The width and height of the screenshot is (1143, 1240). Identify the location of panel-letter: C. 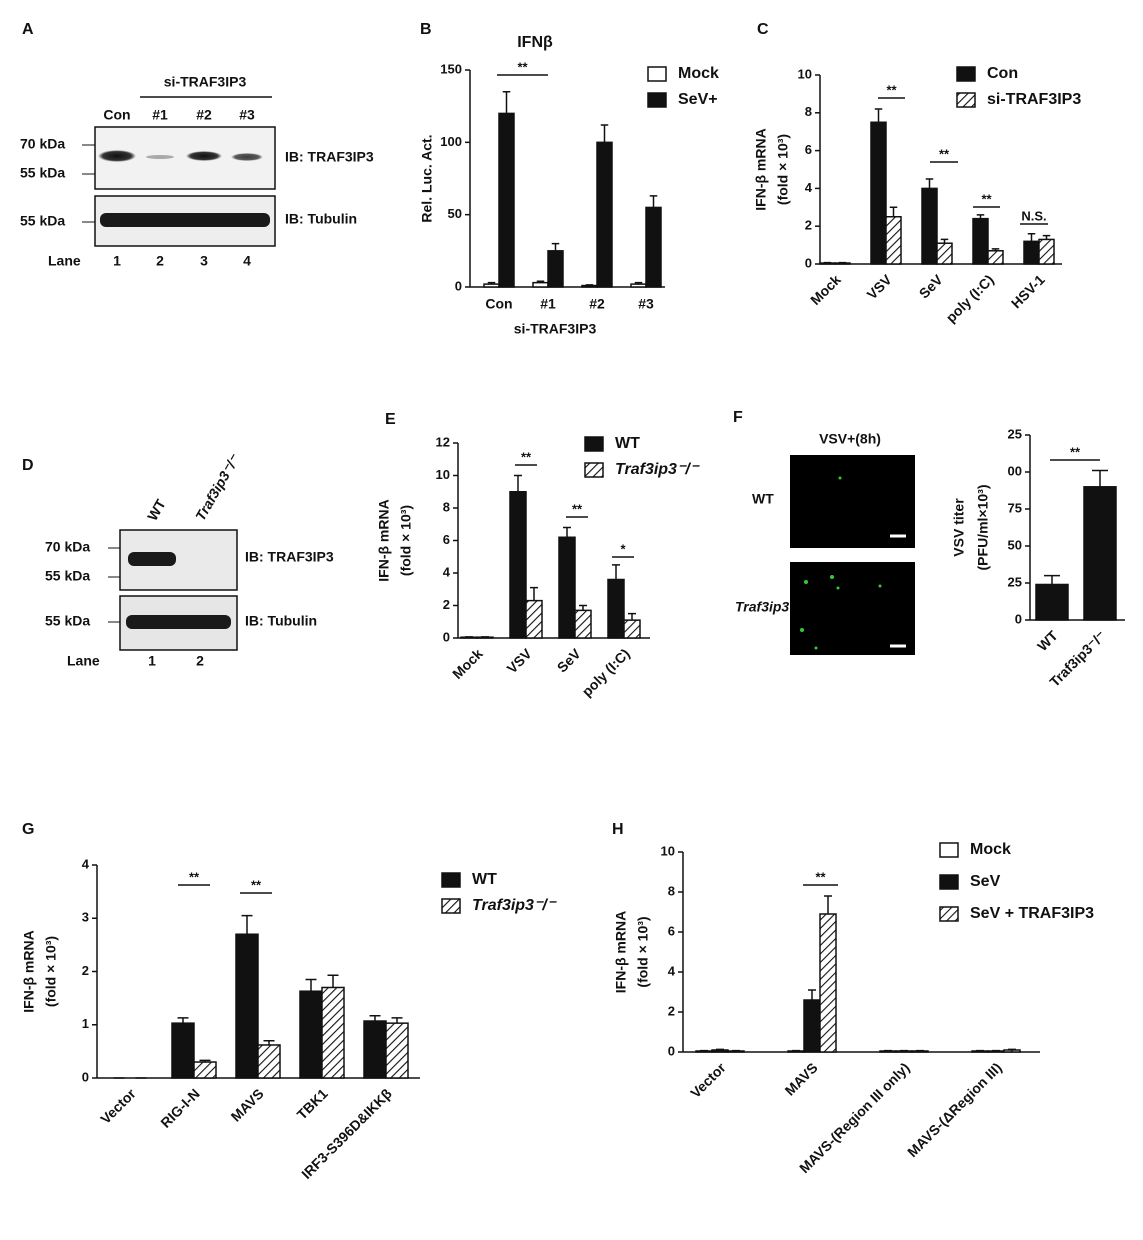
(763, 29).